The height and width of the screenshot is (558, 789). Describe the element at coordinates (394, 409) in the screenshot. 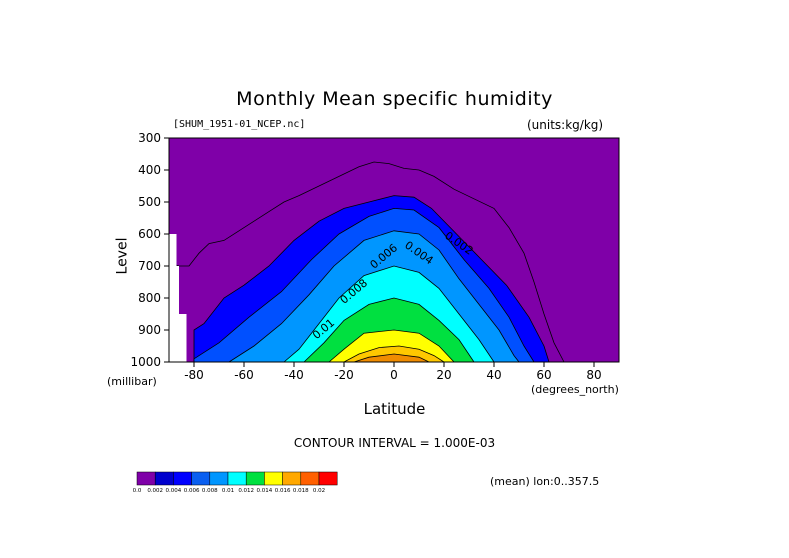

I see `x-axis-label: Latitude` at that location.